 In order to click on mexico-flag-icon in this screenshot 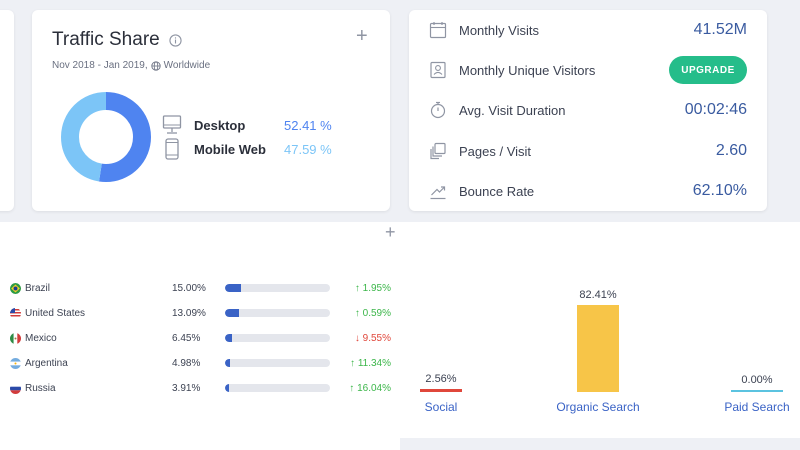, I will do `click(15, 338)`.